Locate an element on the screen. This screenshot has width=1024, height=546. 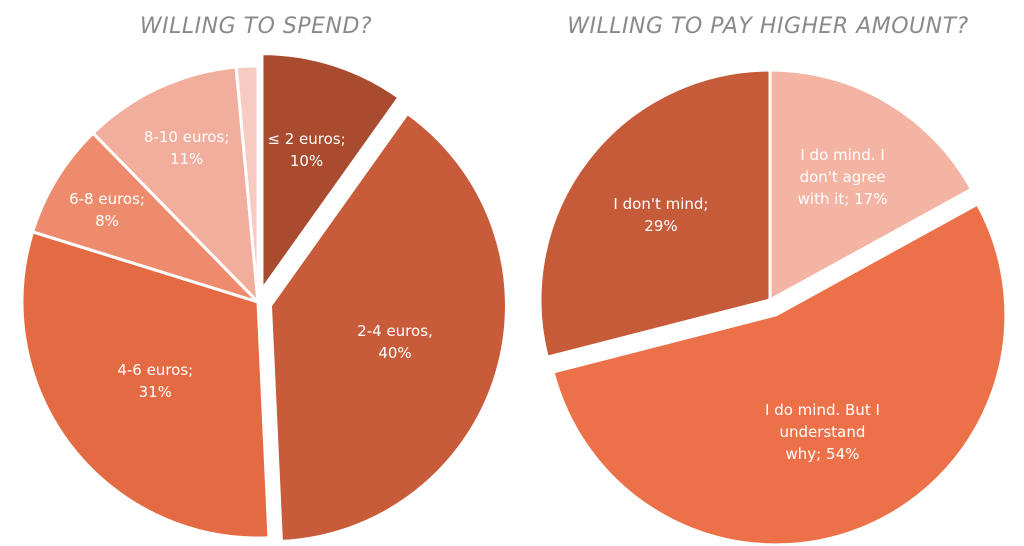
slice-category: I do mind. I don't agree with it; is located at coordinates (841, 177).